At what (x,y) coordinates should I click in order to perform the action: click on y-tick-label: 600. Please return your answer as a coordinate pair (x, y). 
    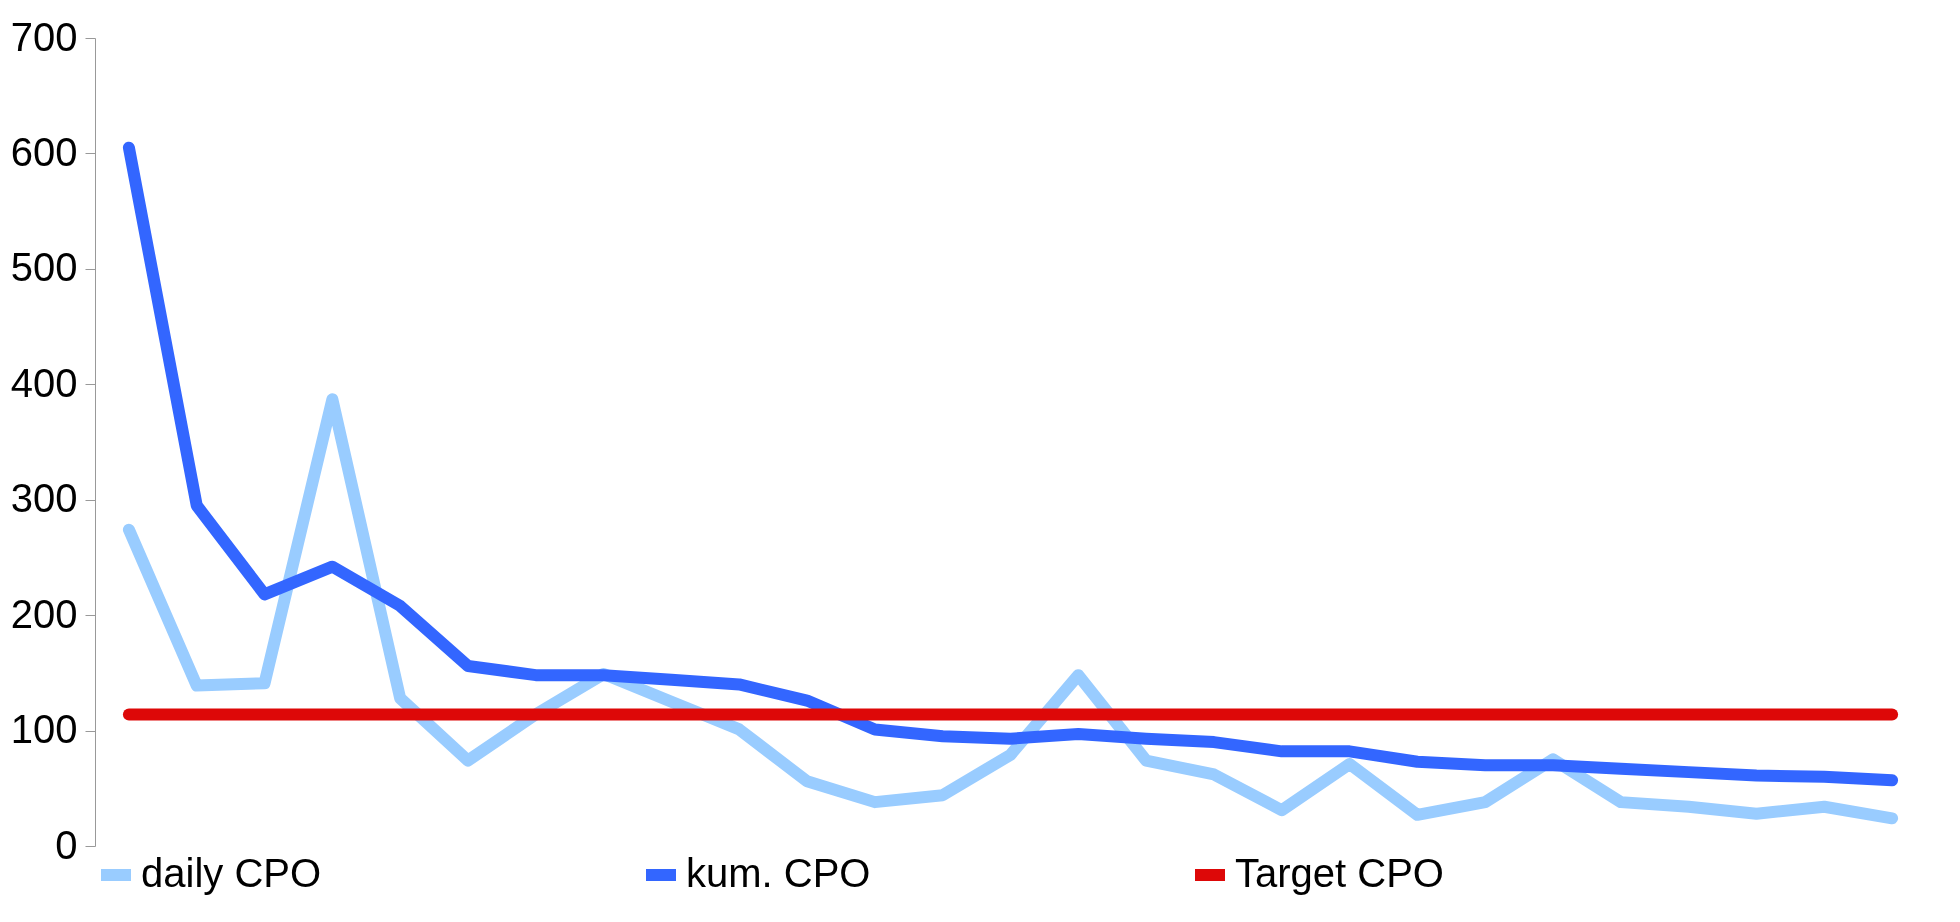
    Looking at the image, I should click on (44, 151).